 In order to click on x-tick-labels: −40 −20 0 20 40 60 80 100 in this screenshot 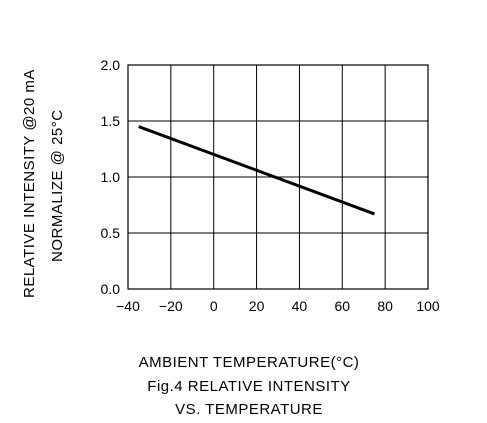, I will do `click(278, 306)`.